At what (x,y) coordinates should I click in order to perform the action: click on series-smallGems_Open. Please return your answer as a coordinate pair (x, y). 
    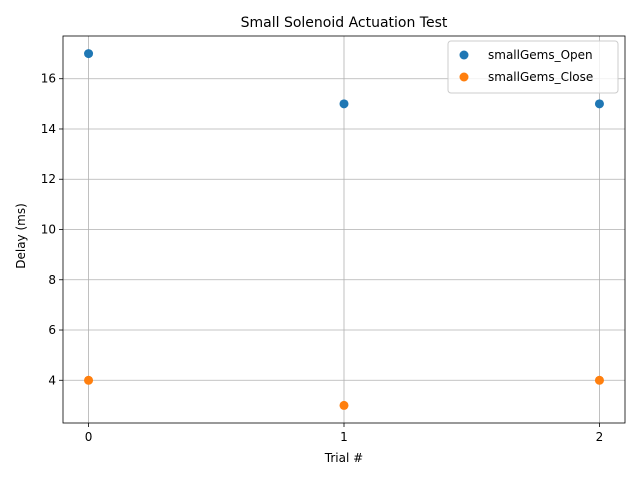
    Looking at the image, I should click on (344, 79).